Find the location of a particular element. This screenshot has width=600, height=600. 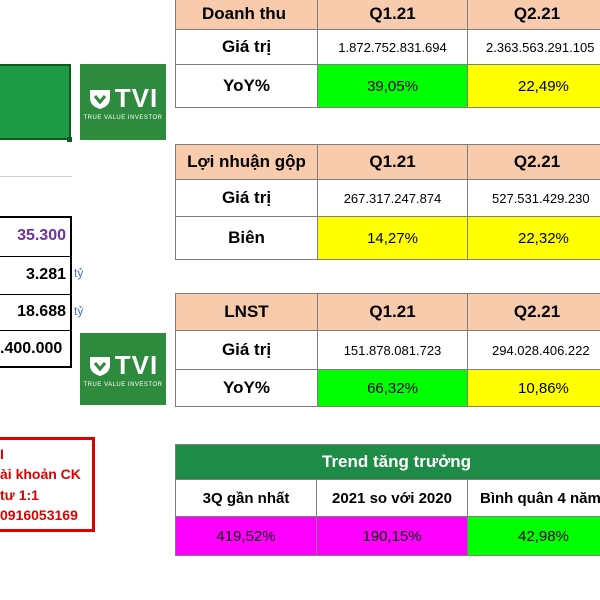

gross-margin-q2: 22,32% is located at coordinates (533, 238).